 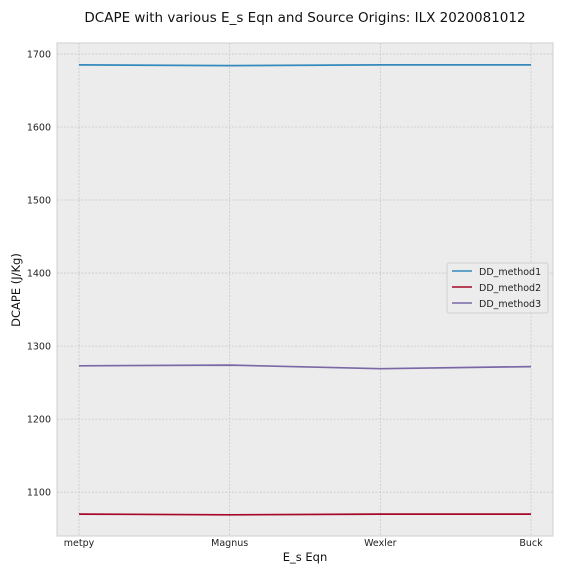 I want to click on y-tick-label: 1400, so click(x=39, y=274).